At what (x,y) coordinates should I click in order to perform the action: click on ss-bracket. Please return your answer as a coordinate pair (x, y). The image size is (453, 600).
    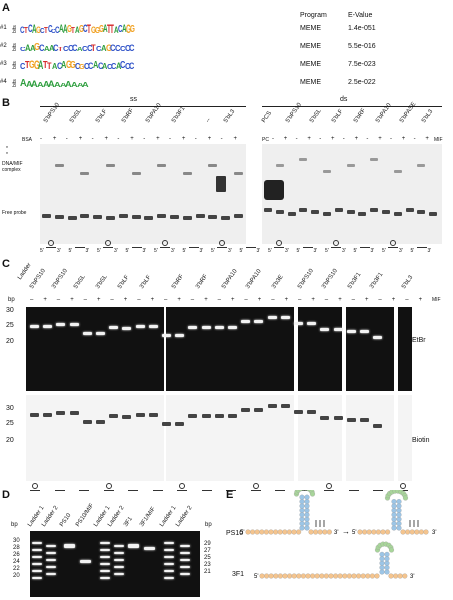
    Looking at the image, I should click on (143, 106).